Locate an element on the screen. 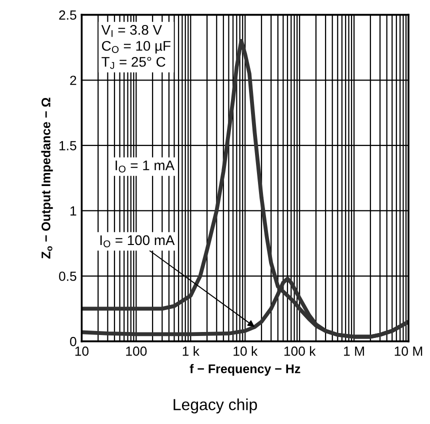 This screenshot has height=424, width=430. x-tick-label: 1 k is located at coordinates (191, 351).